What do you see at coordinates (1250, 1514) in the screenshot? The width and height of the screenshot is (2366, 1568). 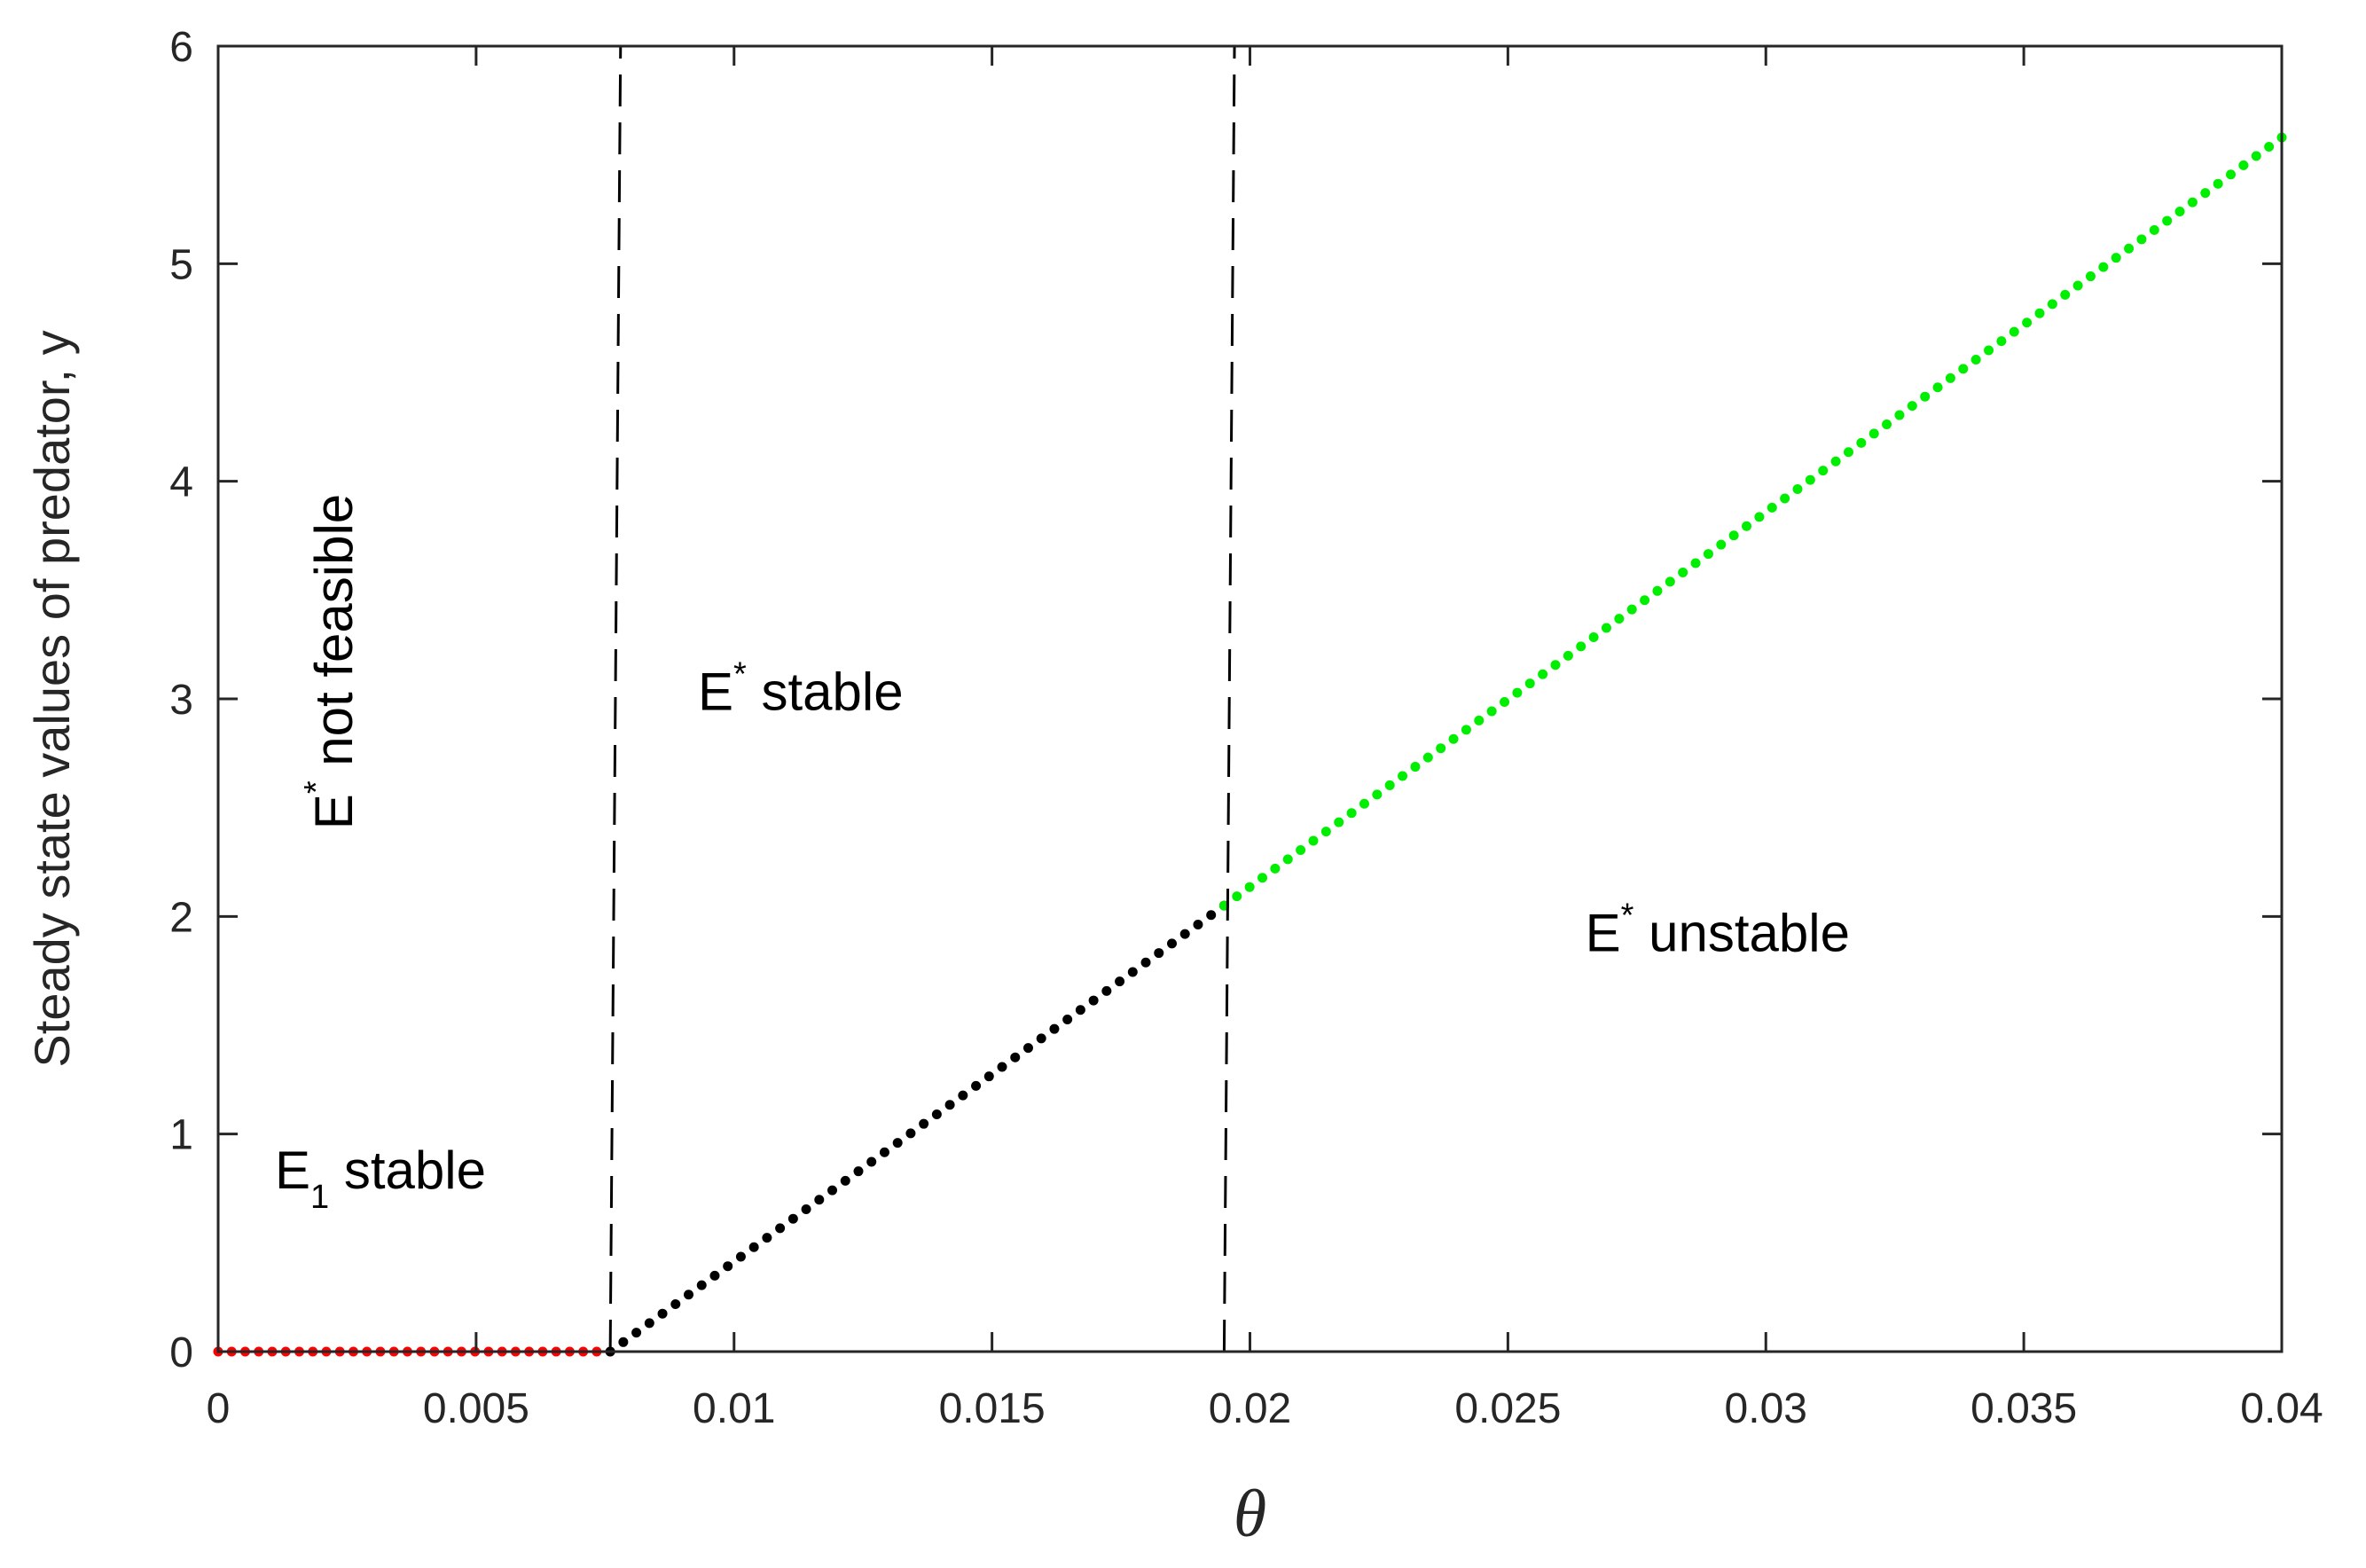 I see `x-axis-label: θ` at bounding box center [1250, 1514].